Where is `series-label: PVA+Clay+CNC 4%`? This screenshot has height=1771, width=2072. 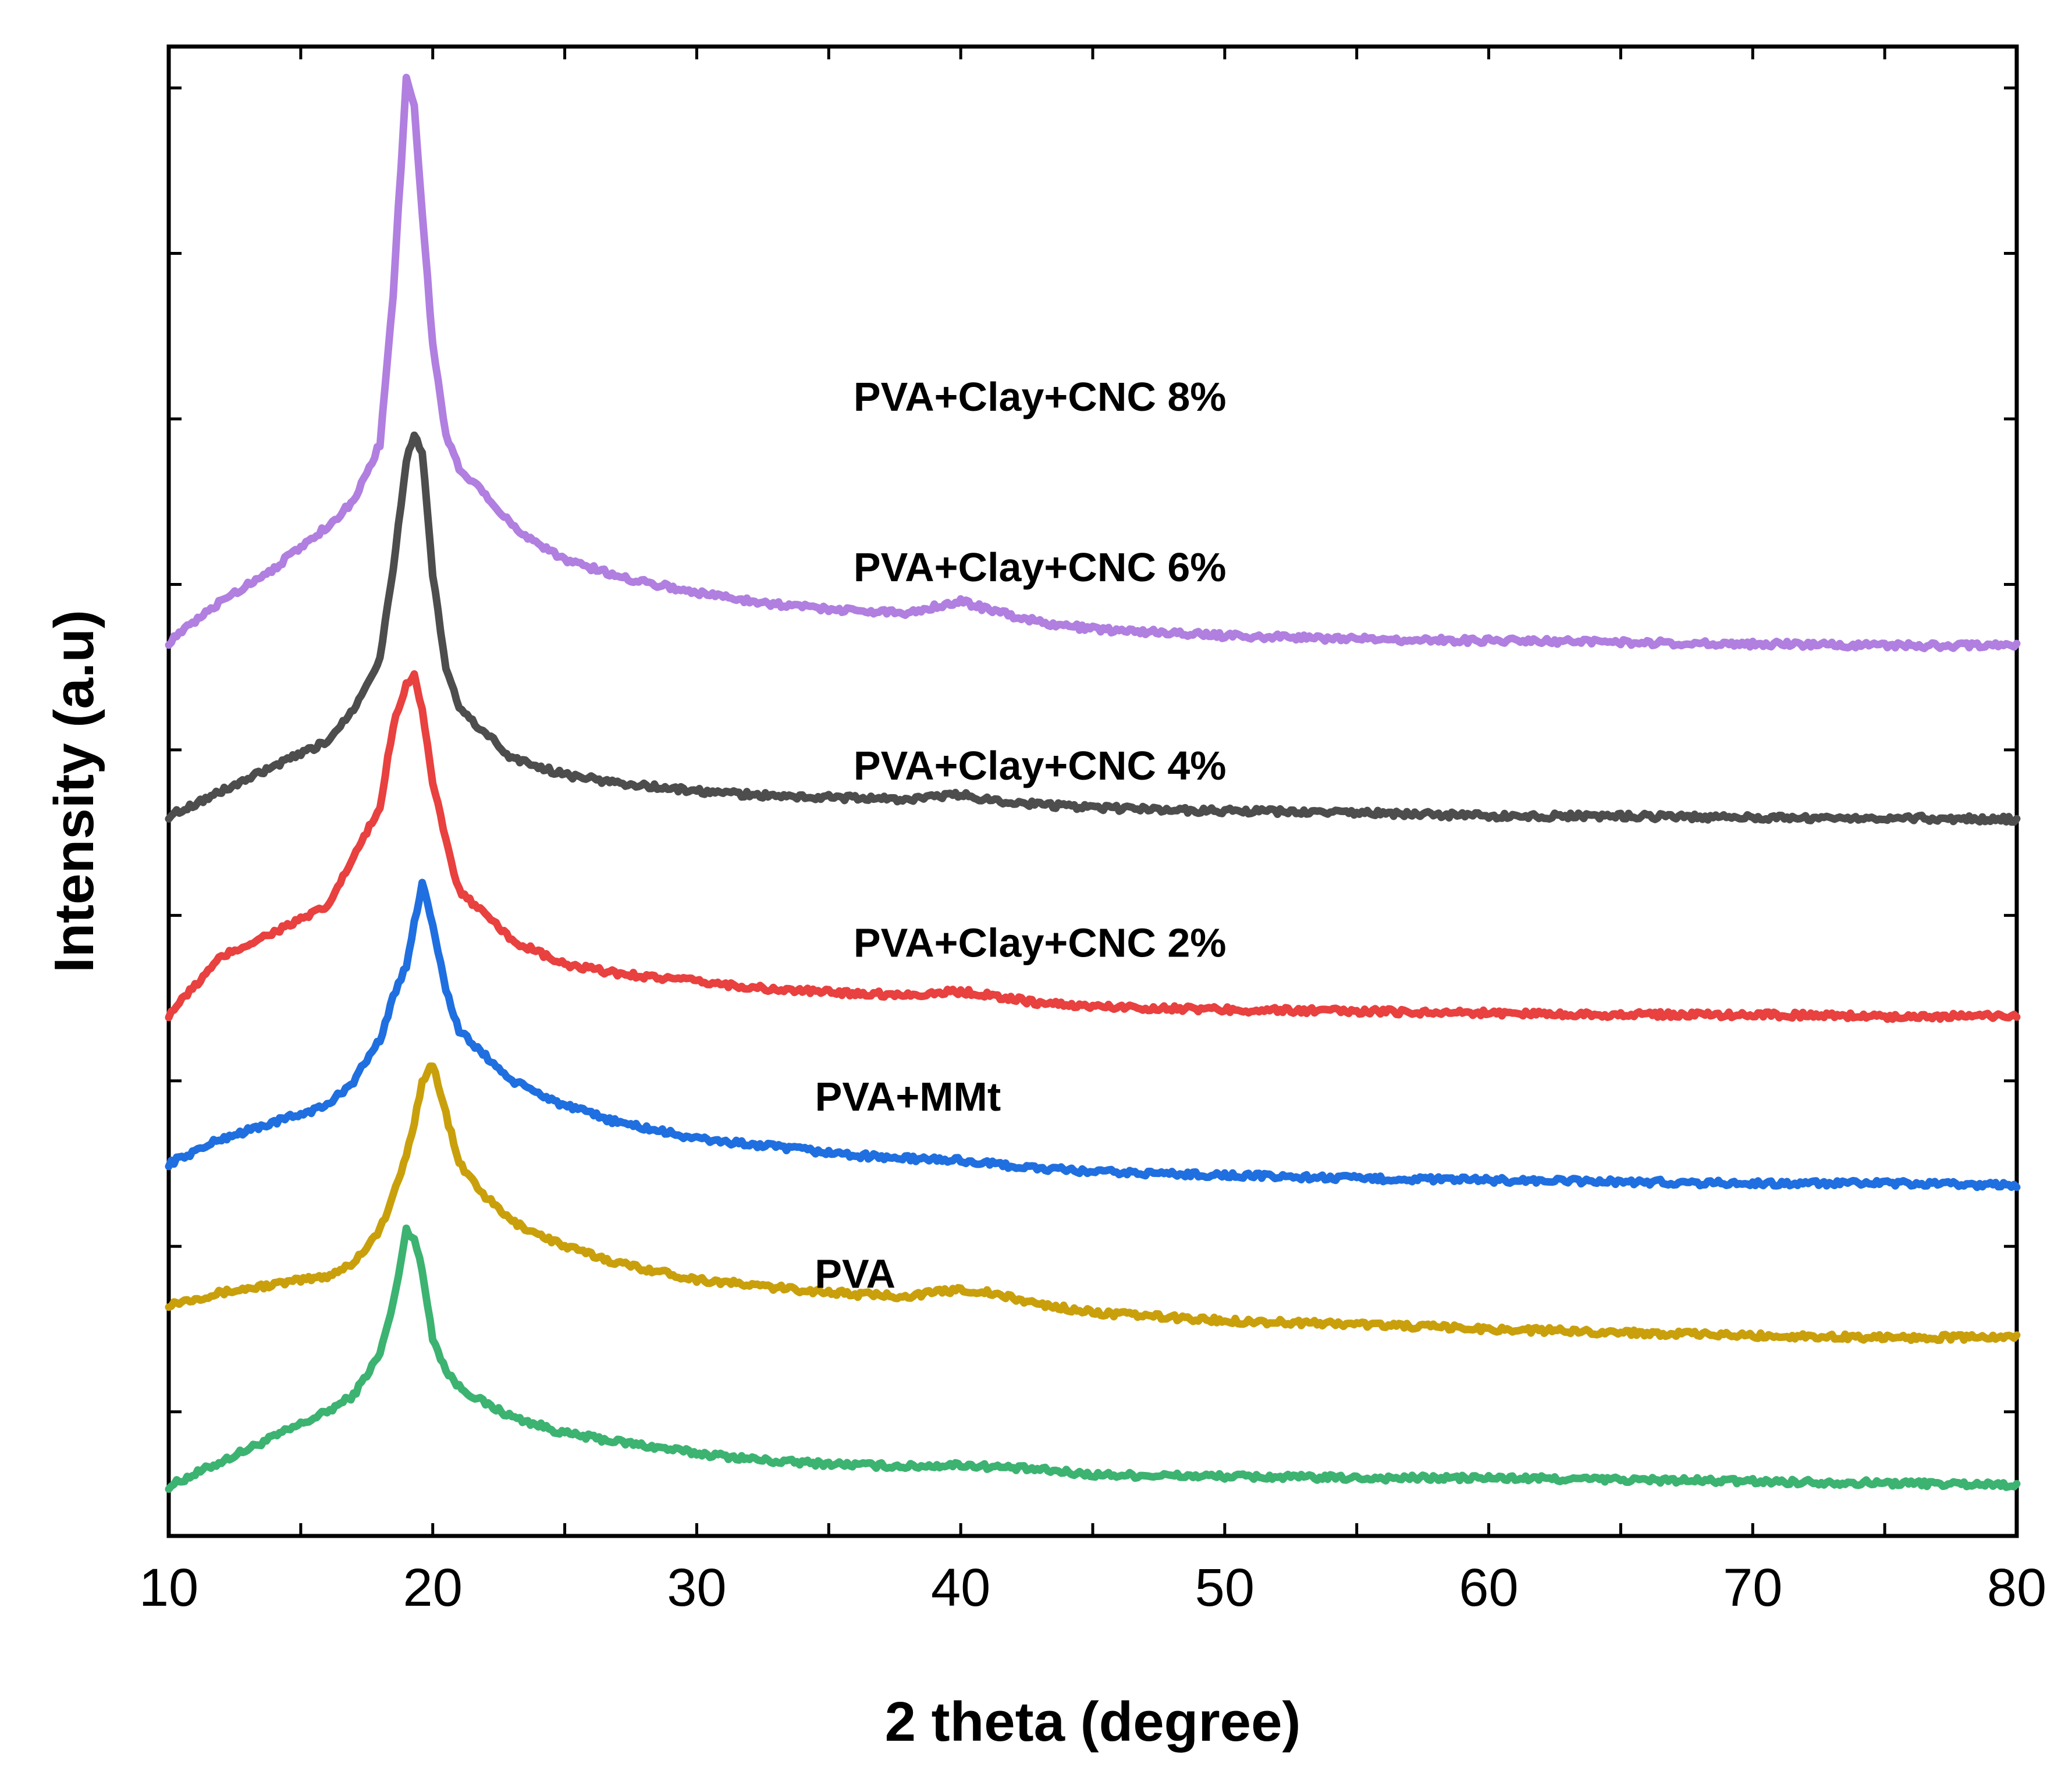 series-label: PVA+Clay+CNC 4% is located at coordinates (1040, 765).